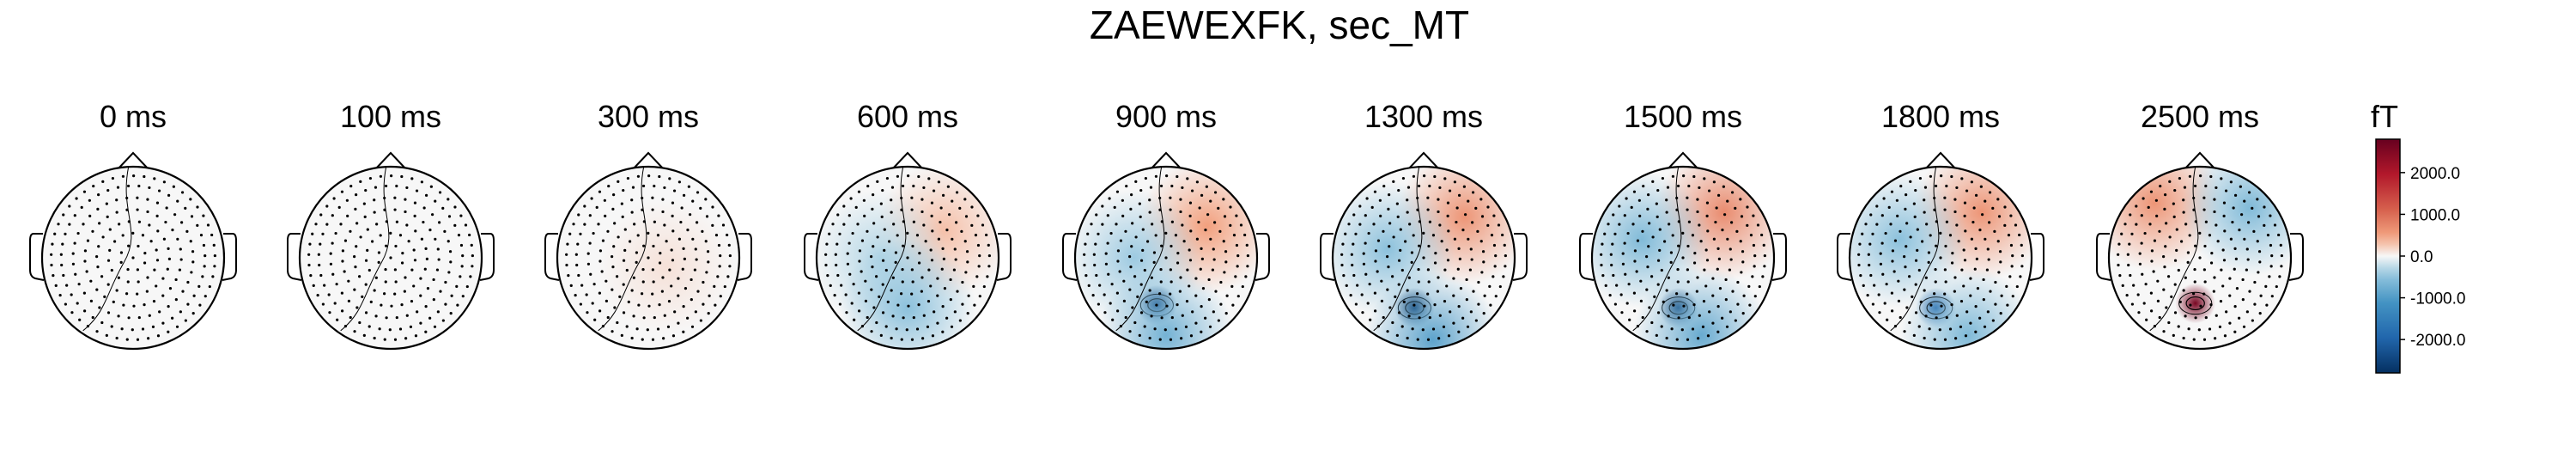  What do you see at coordinates (2195, 303) in the screenshot?
I see `contour-line` at bounding box center [2195, 303].